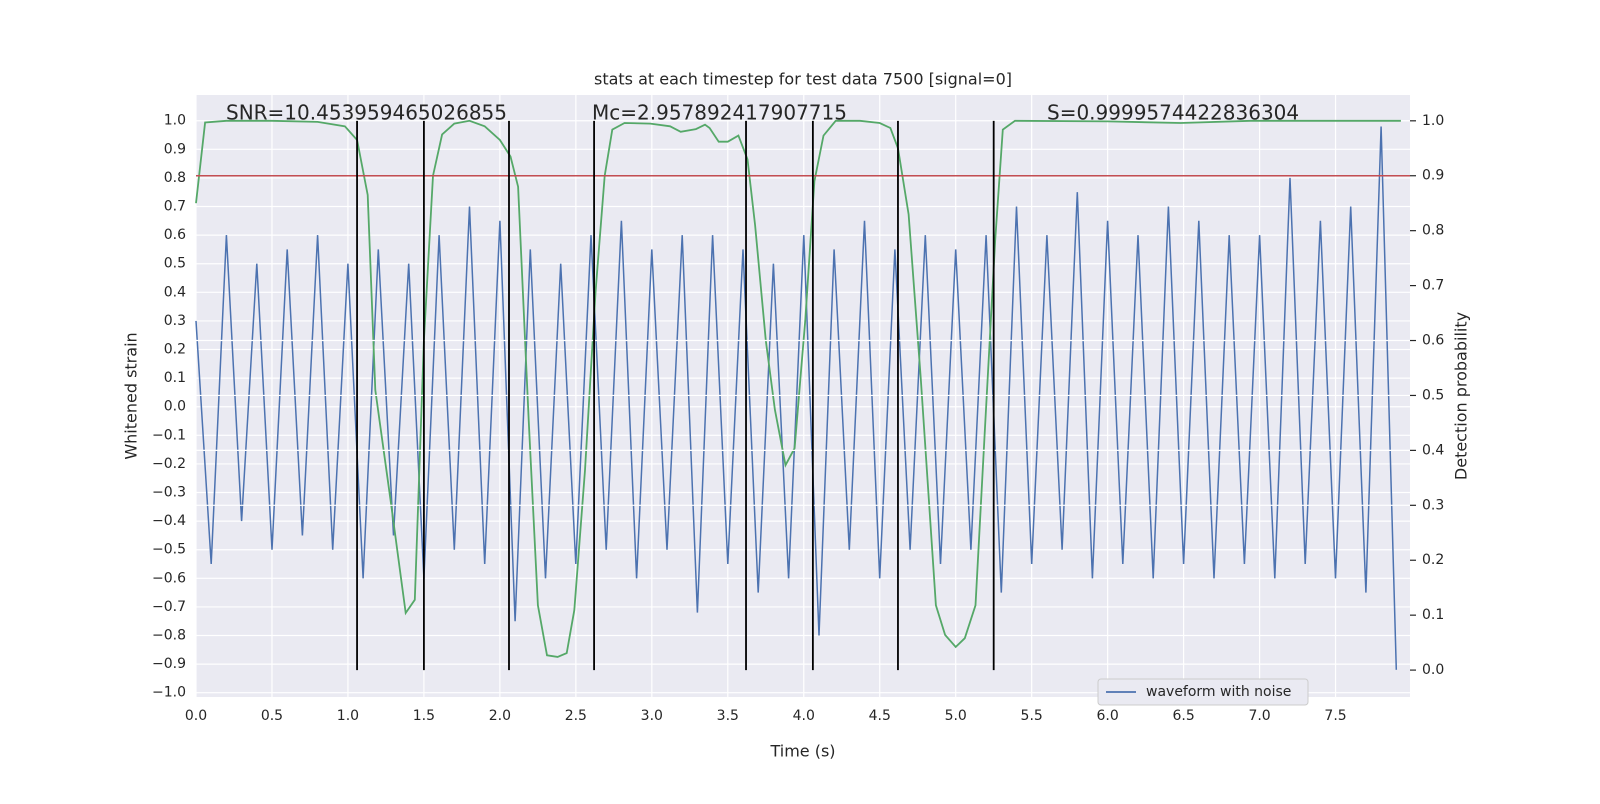  Describe the element at coordinates (802, 751) in the screenshot. I see `x-axis-label: Time (s)` at that location.